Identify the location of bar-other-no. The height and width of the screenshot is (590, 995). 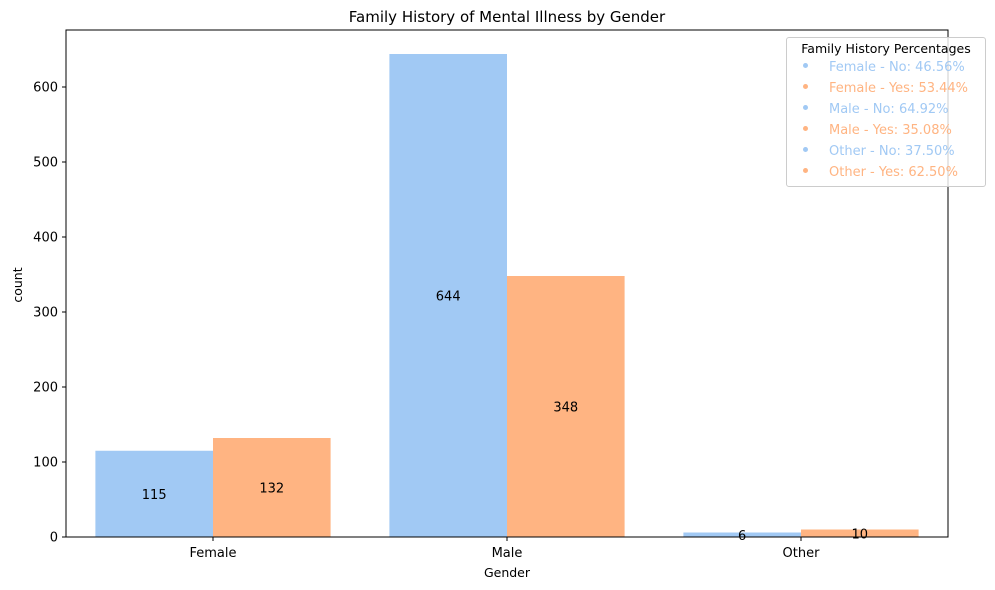
(742, 534).